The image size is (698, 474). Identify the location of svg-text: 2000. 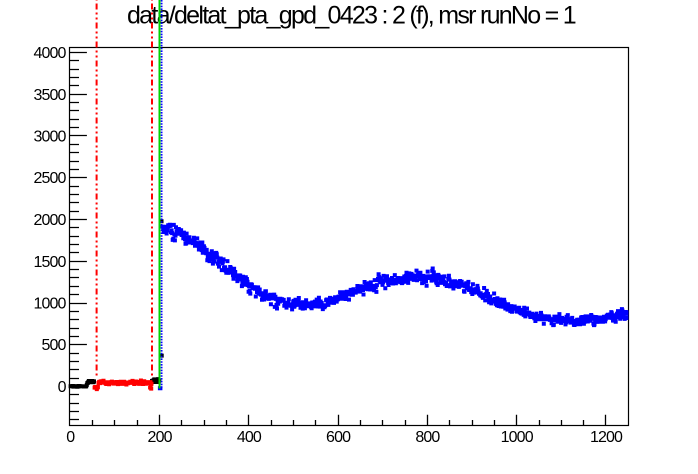
(49, 220).